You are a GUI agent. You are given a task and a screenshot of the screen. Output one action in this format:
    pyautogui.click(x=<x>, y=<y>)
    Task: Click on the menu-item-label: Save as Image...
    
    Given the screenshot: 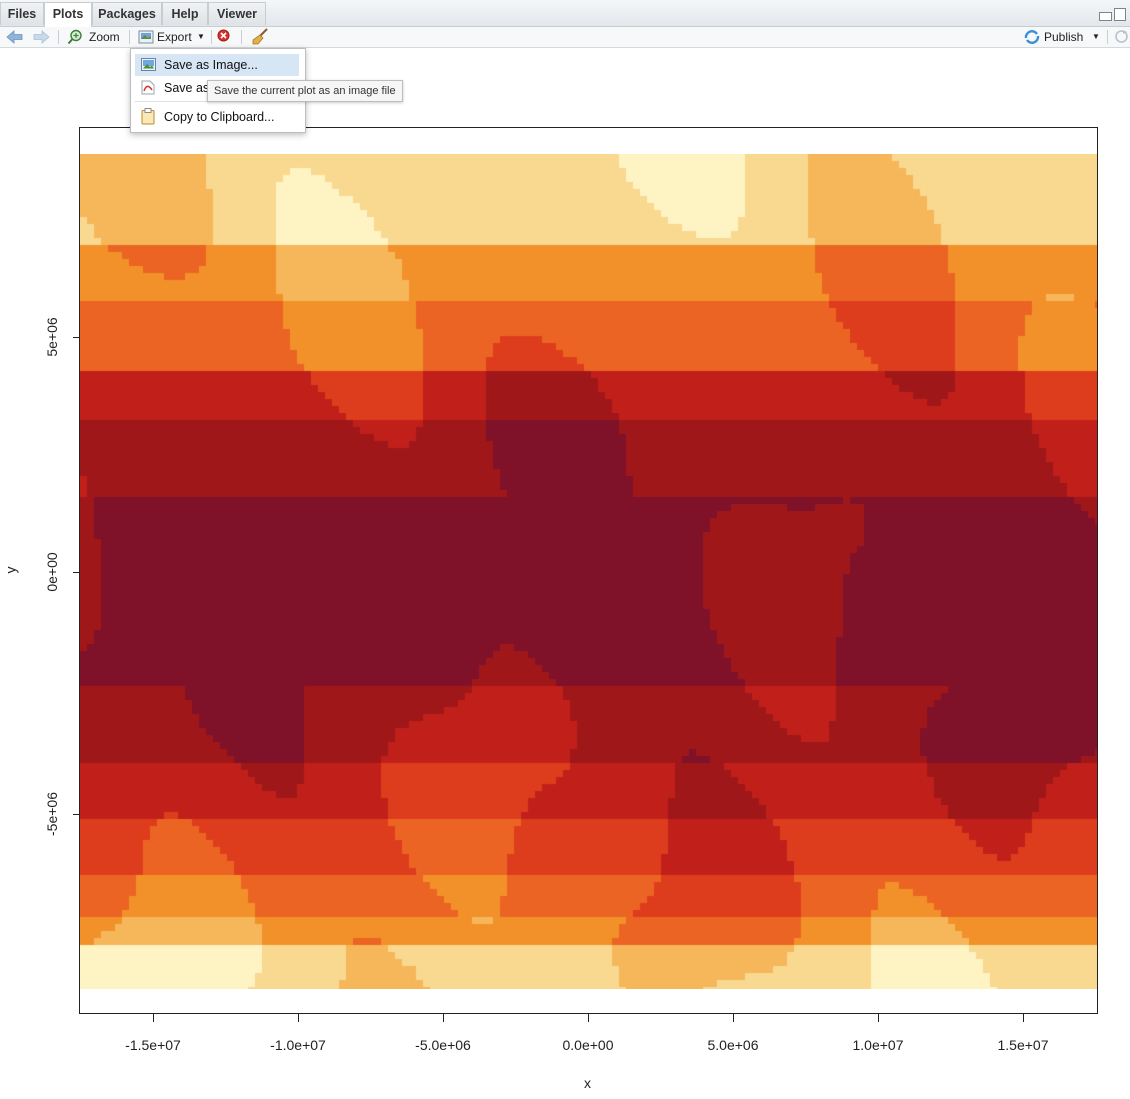 What is the action you would take?
    pyautogui.click(x=211, y=65)
    